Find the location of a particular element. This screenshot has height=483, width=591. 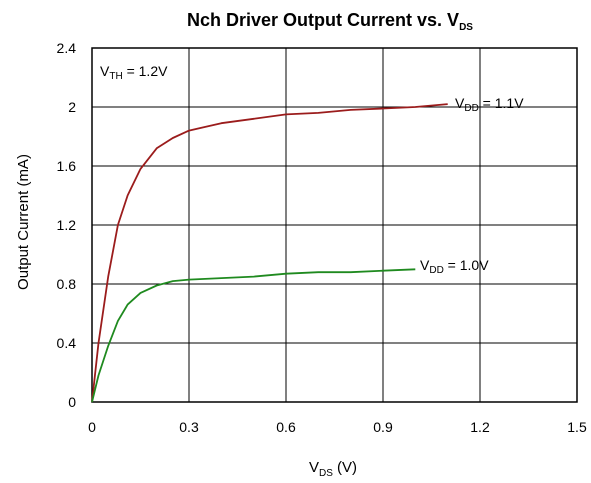

x-tick-label: 0.9 is located at coordinates (383, 427).